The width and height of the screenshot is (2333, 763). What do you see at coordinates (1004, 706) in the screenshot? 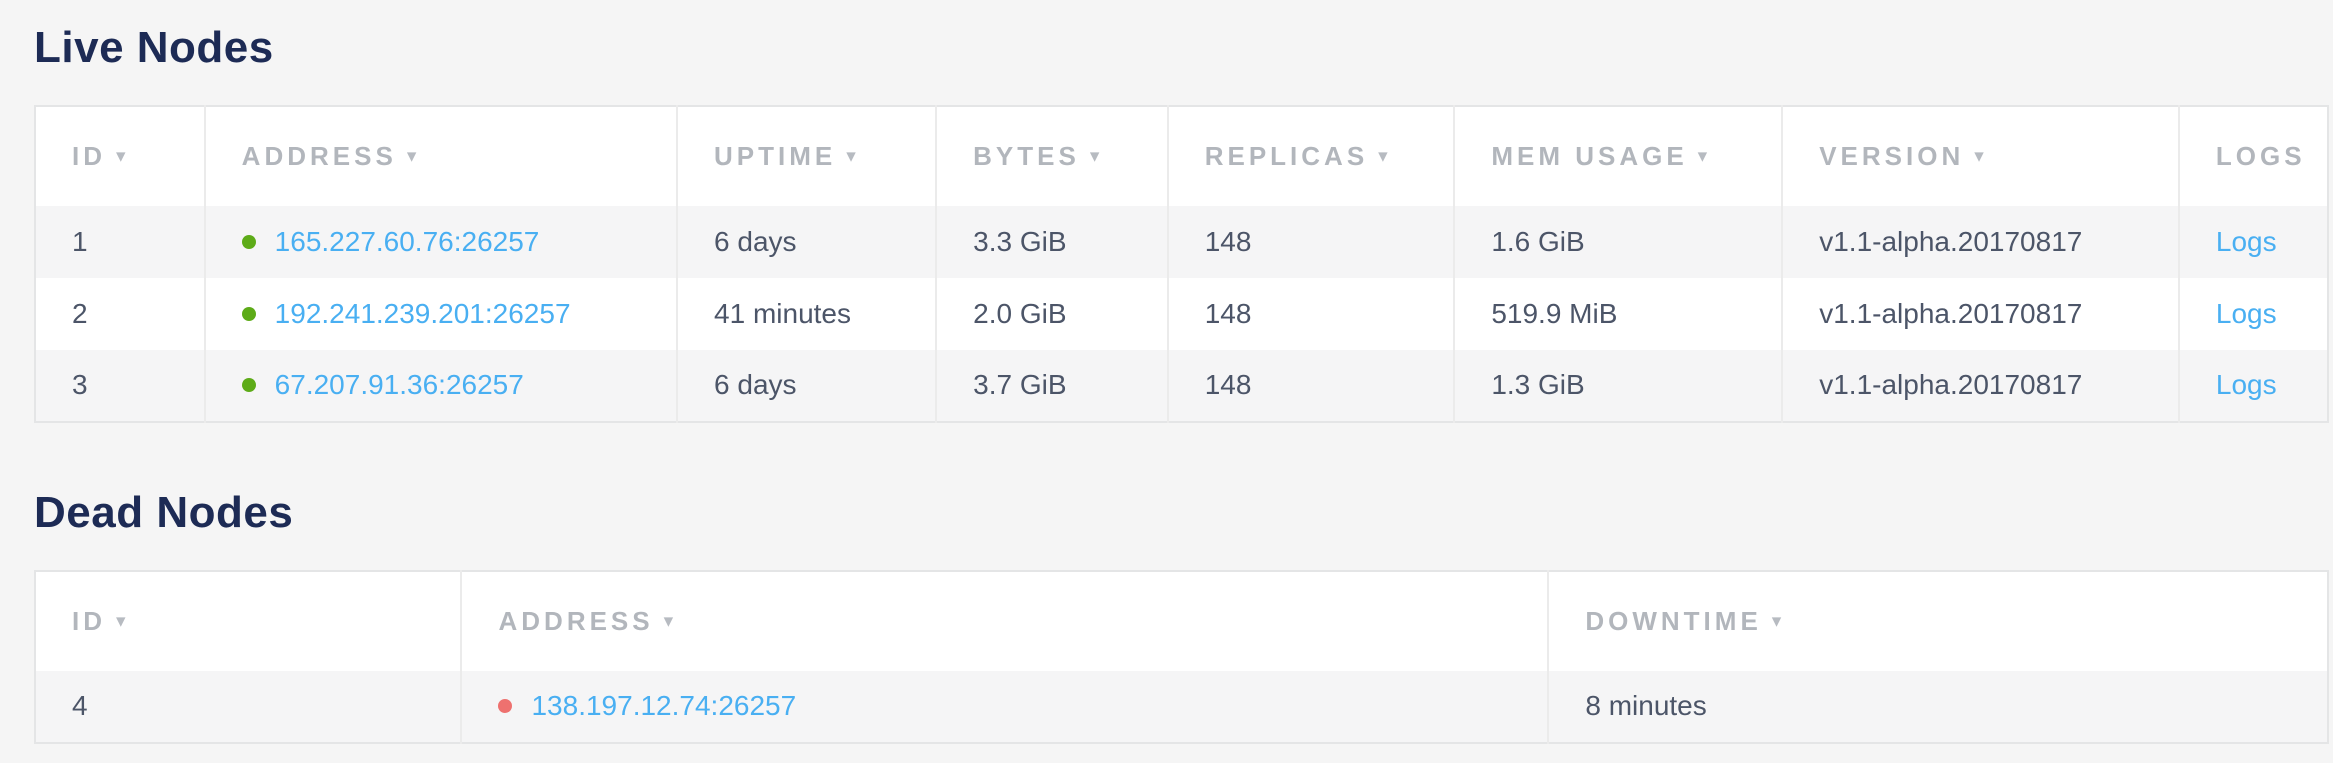
I see `cell-address: 138.197.12.74:26257` at bounding box center [1004, 706].